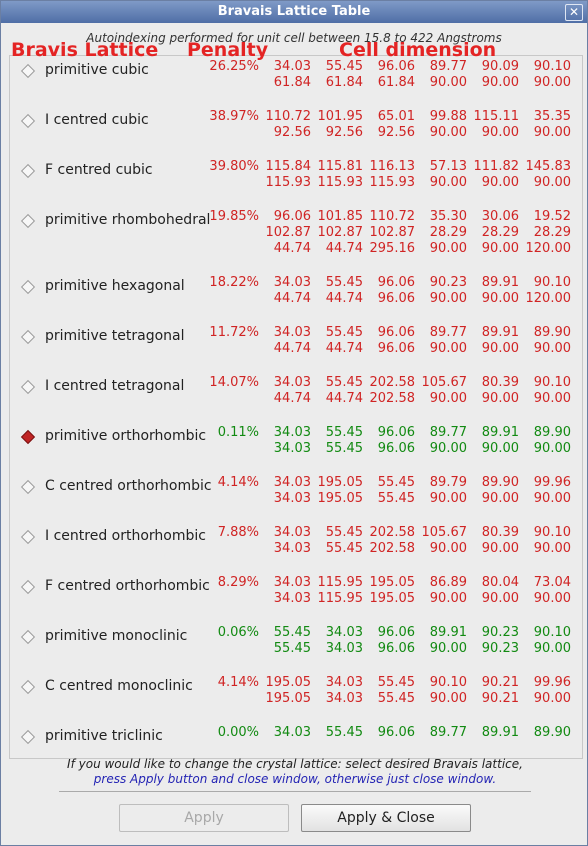  Describe the element at coordinates (392, 382) in the screenshot. I see `cell-dimension-value: 202.58` at that location.